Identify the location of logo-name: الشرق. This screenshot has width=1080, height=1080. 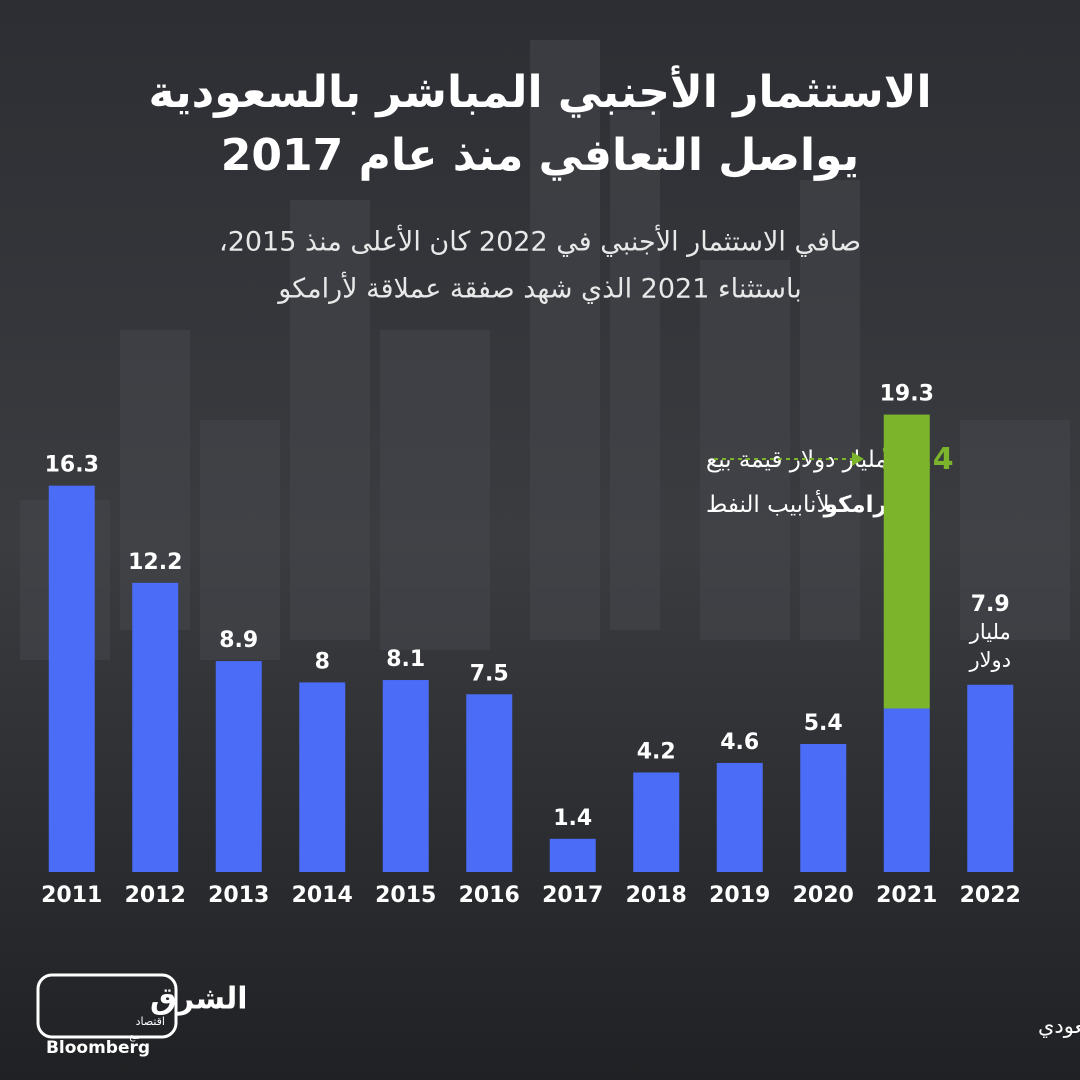
(199, 999).